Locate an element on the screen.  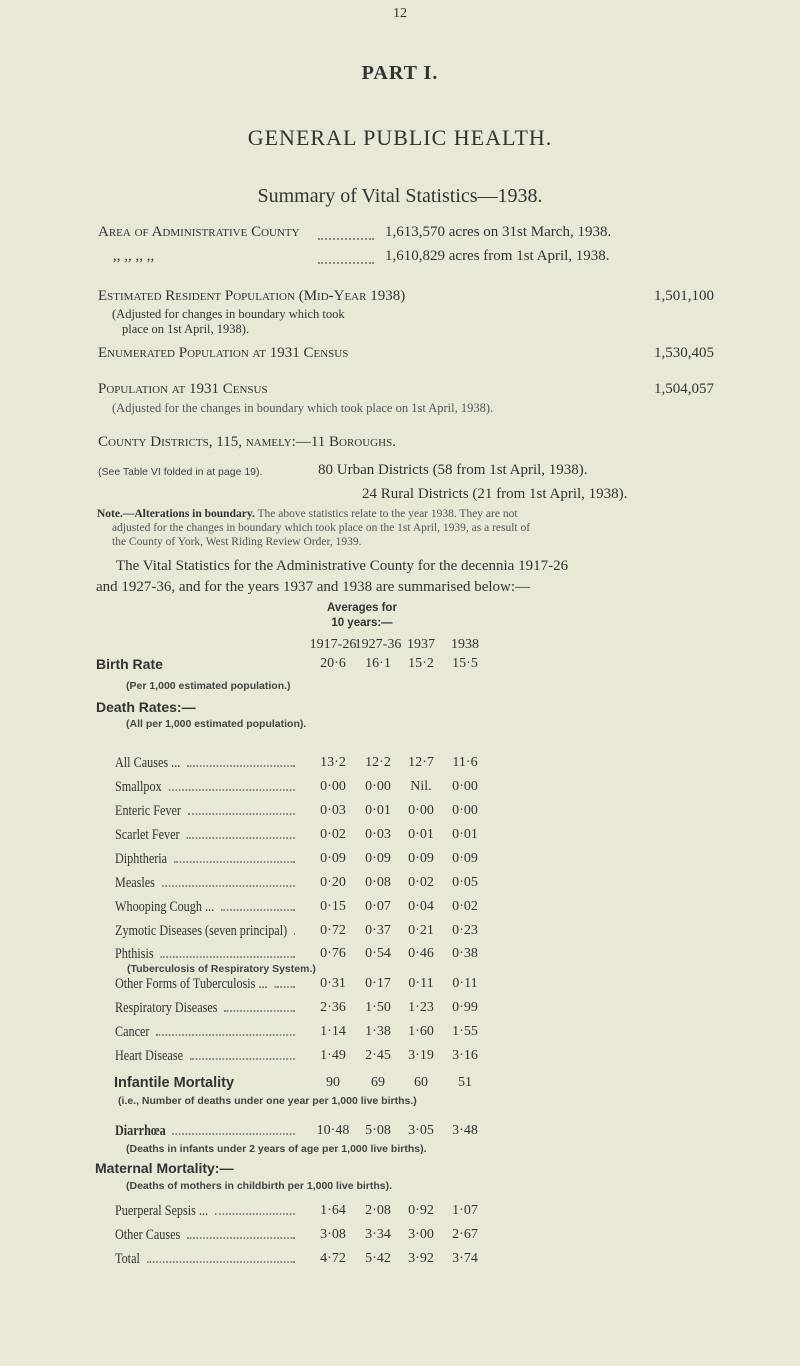
maternal-row-value: 1·07 is located at coordinates (465, 1210).